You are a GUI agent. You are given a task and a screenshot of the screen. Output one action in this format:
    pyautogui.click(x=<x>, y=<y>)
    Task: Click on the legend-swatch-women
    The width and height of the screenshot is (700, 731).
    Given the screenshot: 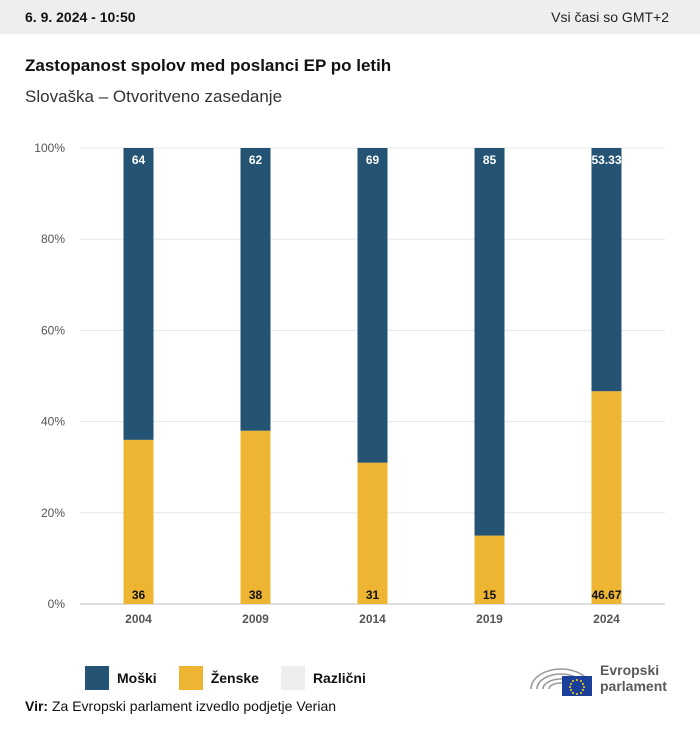 What is the action you would take?
    pyautogui.click(x=190, y=678)
    